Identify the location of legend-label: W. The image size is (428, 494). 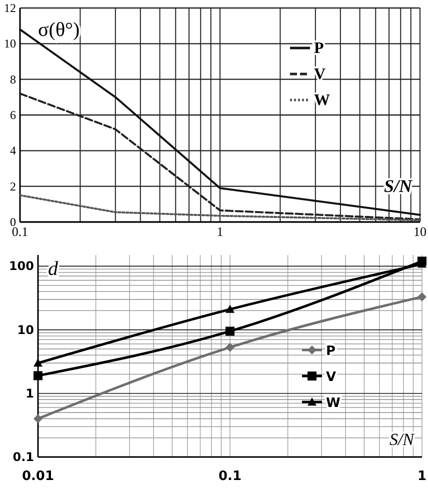
(333, 403).